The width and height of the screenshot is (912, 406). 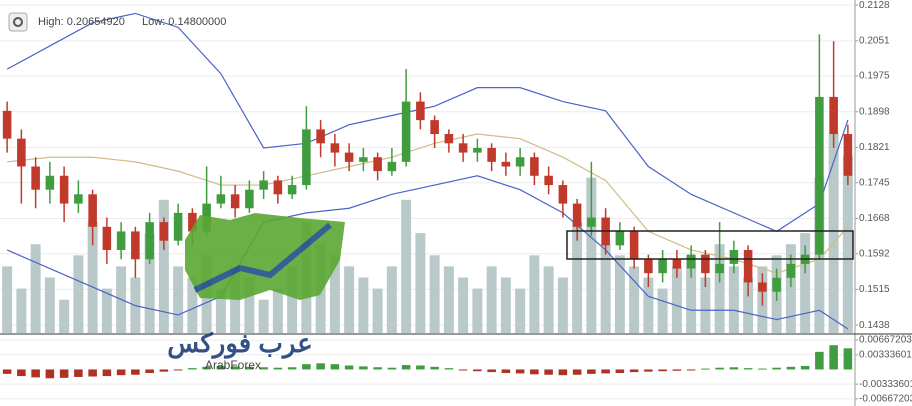 I want to click on y-tick-label: -0.00333601, so click(x=885, y=384).